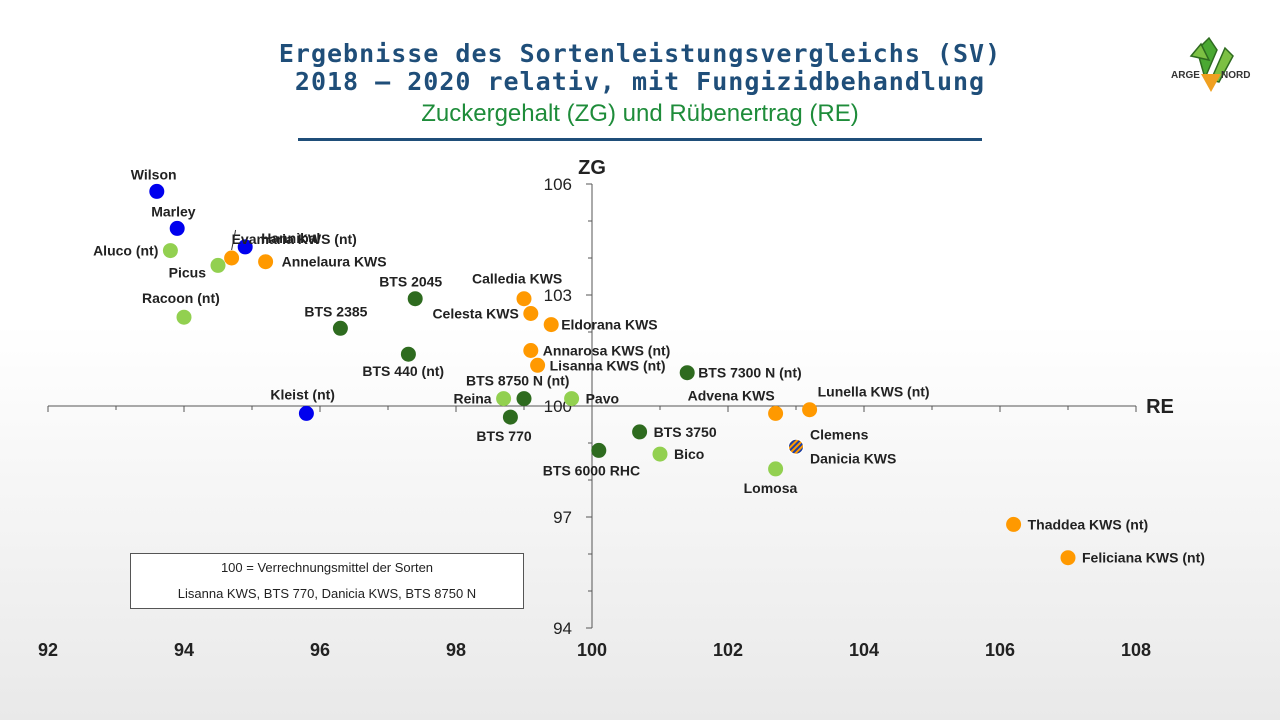 This screenshot has height=720, width=1280. Describe the element at coordinates (1210, 64) in the screenshot. I see `arge-nord-logo-icon: ARGE NORD` at that location.